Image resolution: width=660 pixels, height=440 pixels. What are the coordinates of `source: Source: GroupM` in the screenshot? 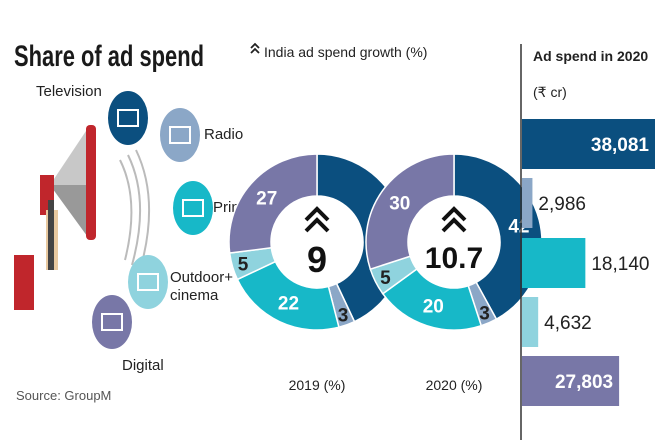 It's located at (63, 395).